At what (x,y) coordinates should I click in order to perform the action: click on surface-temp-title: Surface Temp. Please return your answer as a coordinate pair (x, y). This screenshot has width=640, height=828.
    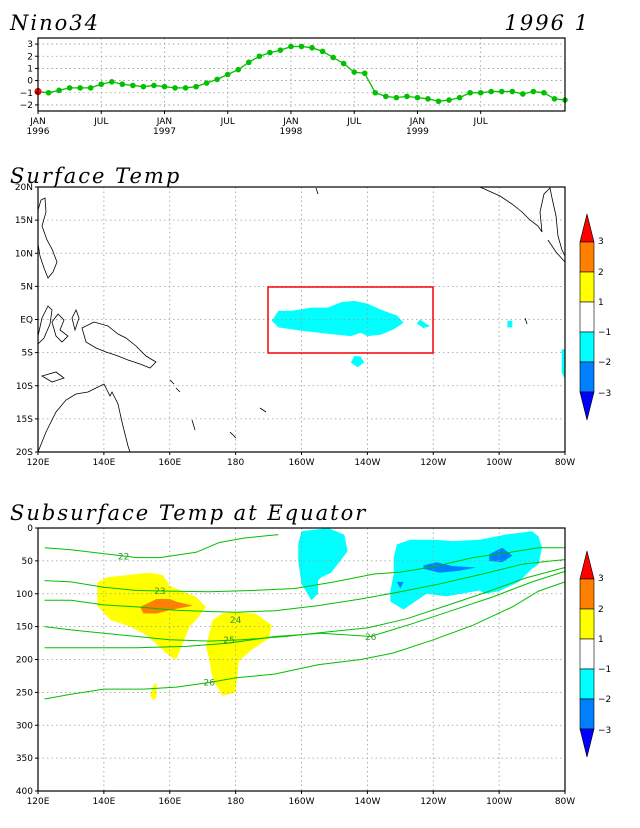
    Looking at the image, I should click on (95, 176).